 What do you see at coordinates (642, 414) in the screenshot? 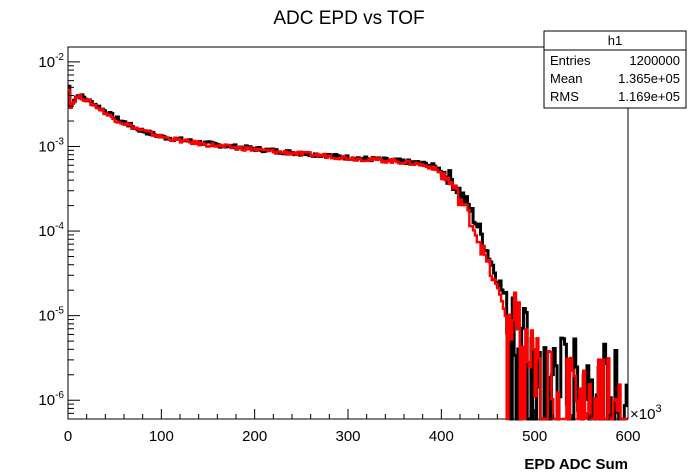
I see `x-multiplier-base: ×10` at bounding box center [642, 414].